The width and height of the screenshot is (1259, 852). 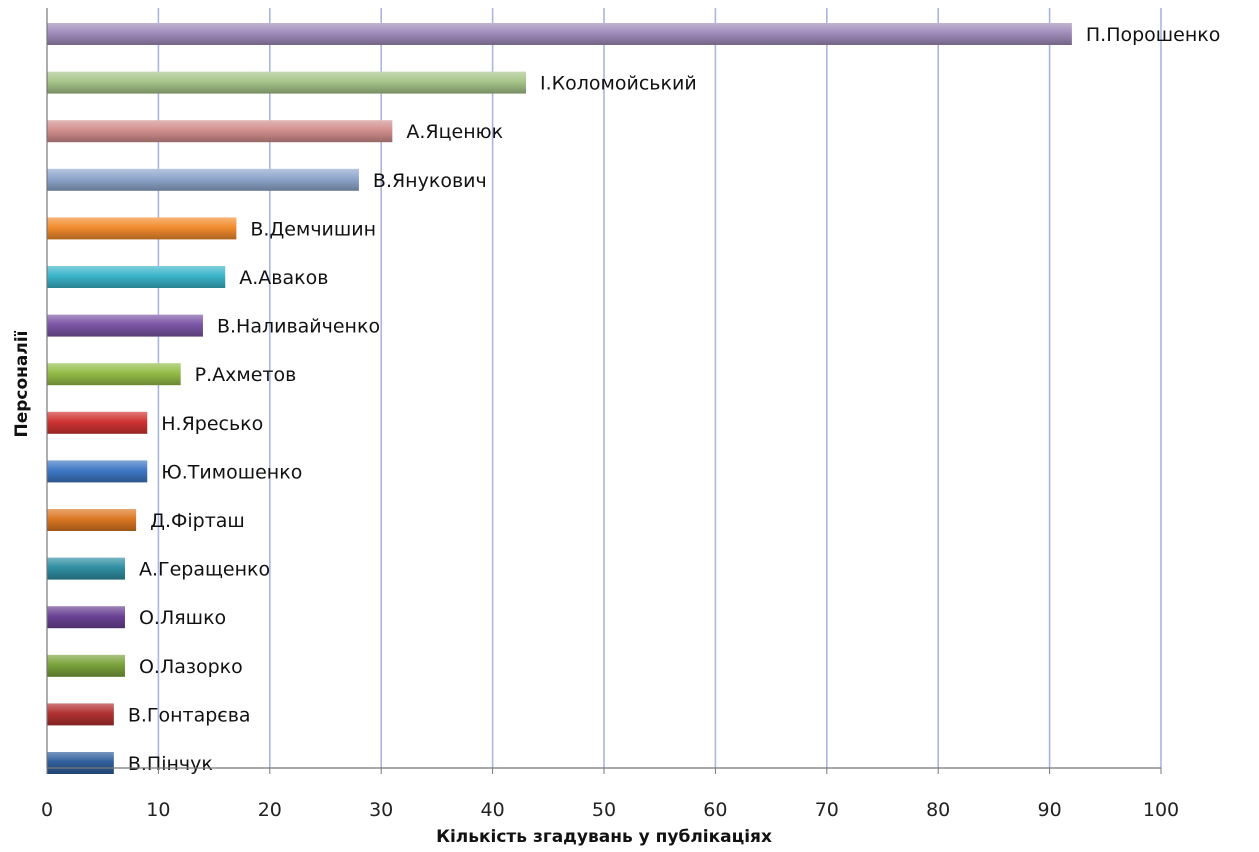 I want to click on x-tick-labels: 0 10 20 30 40 50 60 70 80 90 100, so click(x=610, y=810).